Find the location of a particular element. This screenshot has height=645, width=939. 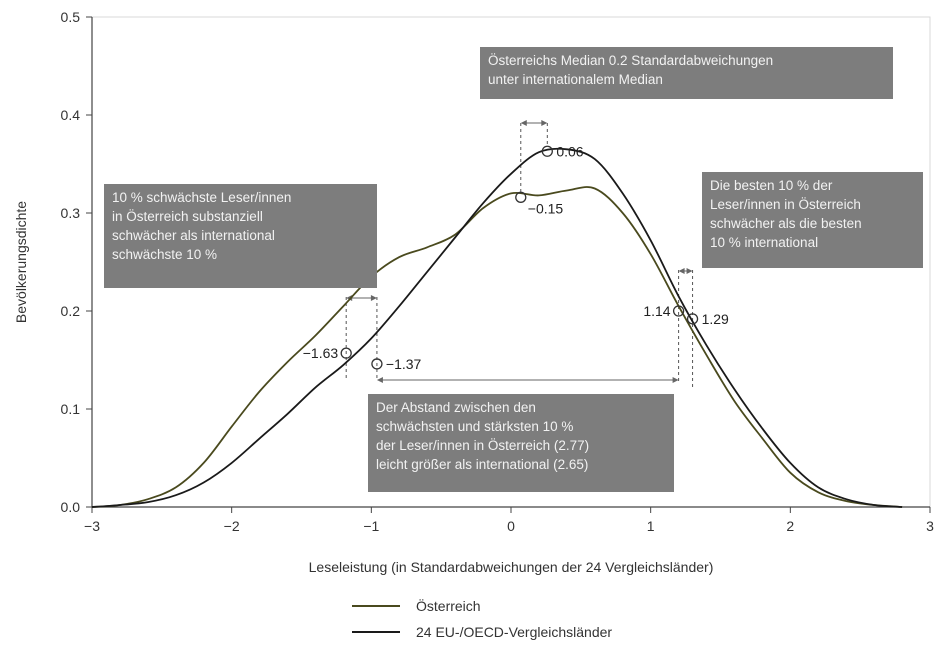

arrow-mid-pair-head-right is located at coordinates (544, 123).